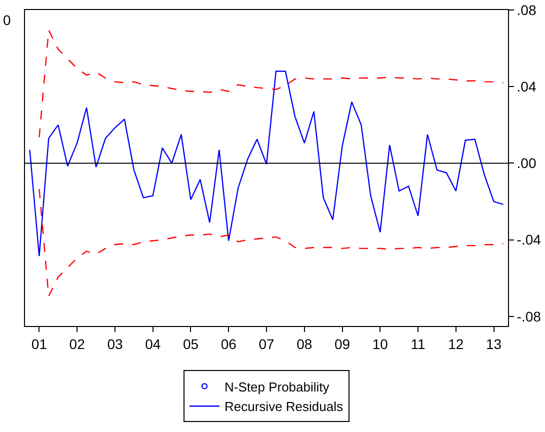 The image size is (545, 432). I want to click on y-tick-label: -.04, so click(529, 240).